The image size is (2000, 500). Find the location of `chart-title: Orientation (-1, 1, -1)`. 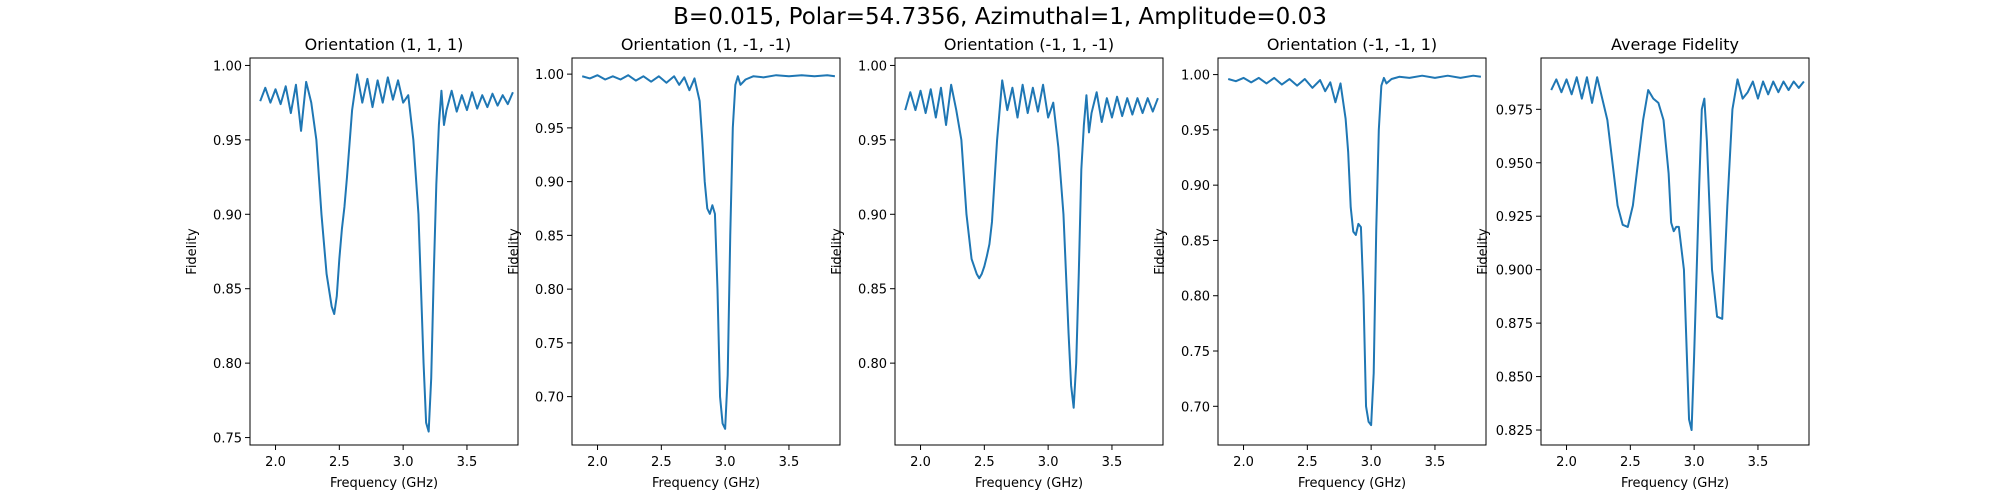

chart-title: Orientation (-1, 1, -1) is located at coordinates (1029, 44).